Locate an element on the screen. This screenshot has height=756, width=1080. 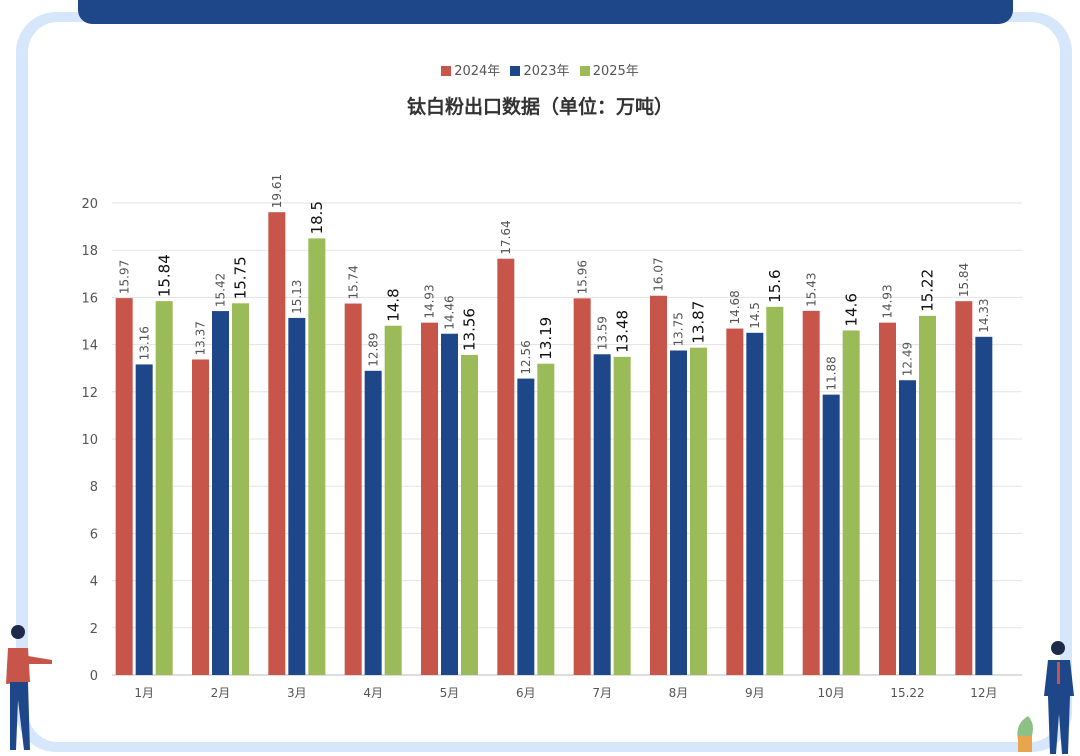
data-label: 17.64 is located at coordinates (506, 237).